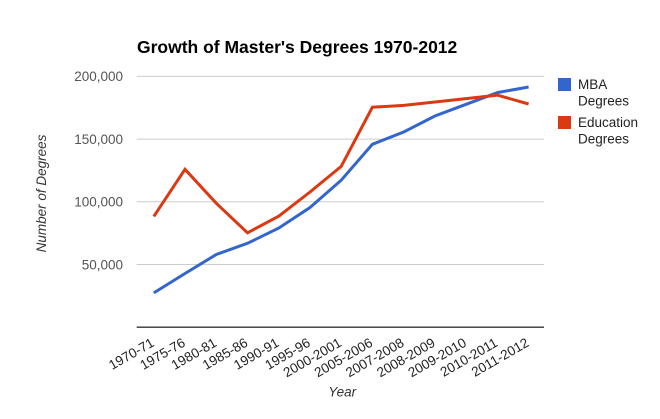  What do you see at coordinates (102, 264) in the screenshot?
I see `svg-text: 50,000` at bounding box center [102, 264].